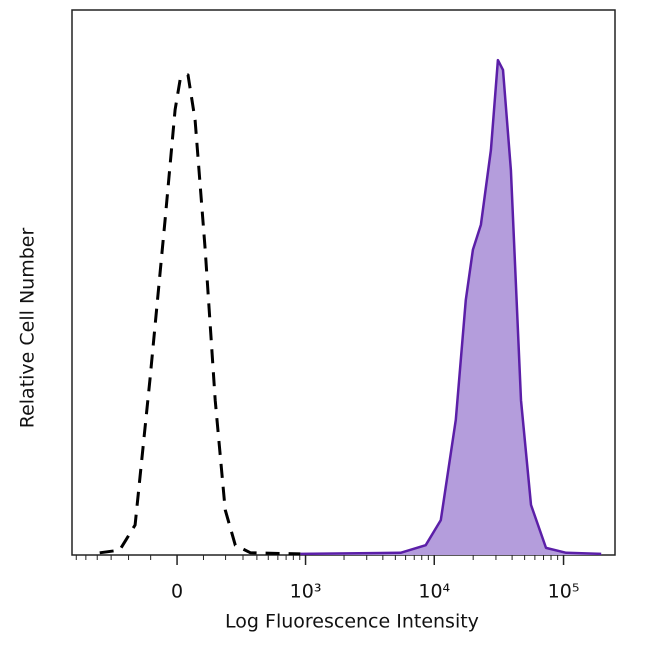 The height and width of the screenshot is (650, 650). What do you see at coordinates (564, 592) in the screenshot?
I see `x-tick-label: 10⁵` at bounding box center [564, 592].